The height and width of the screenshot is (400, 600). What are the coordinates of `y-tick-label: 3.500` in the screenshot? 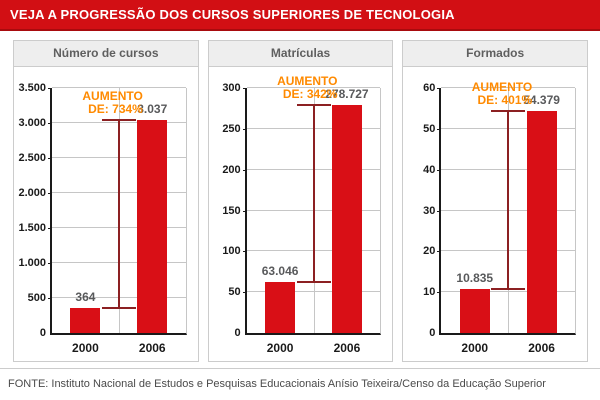 It's located at (32, 88).